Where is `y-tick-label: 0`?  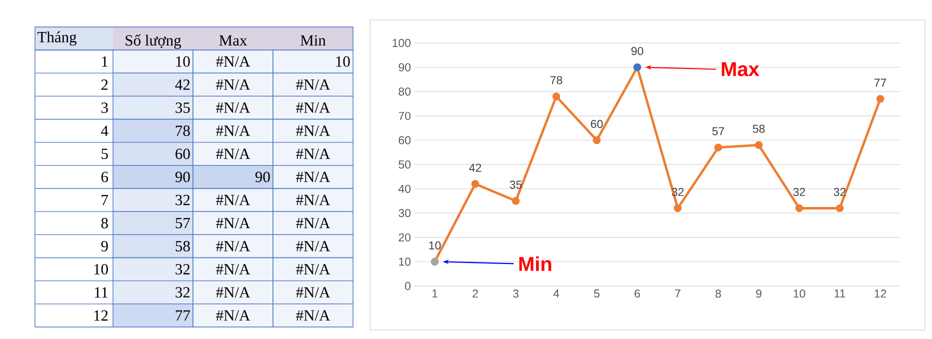 y-tick-label: 0 is located at coordinates (408, 286).